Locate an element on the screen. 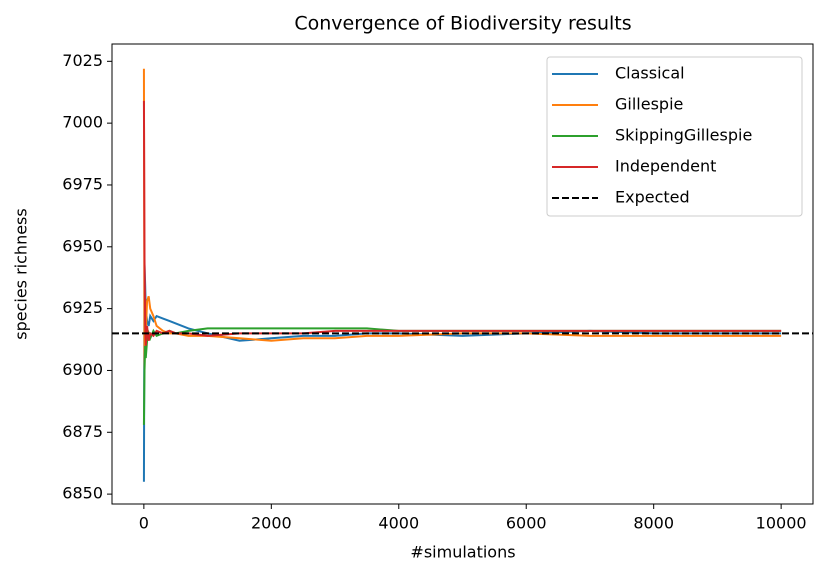  legend-label: Expected is located at coordinates (652, 197).